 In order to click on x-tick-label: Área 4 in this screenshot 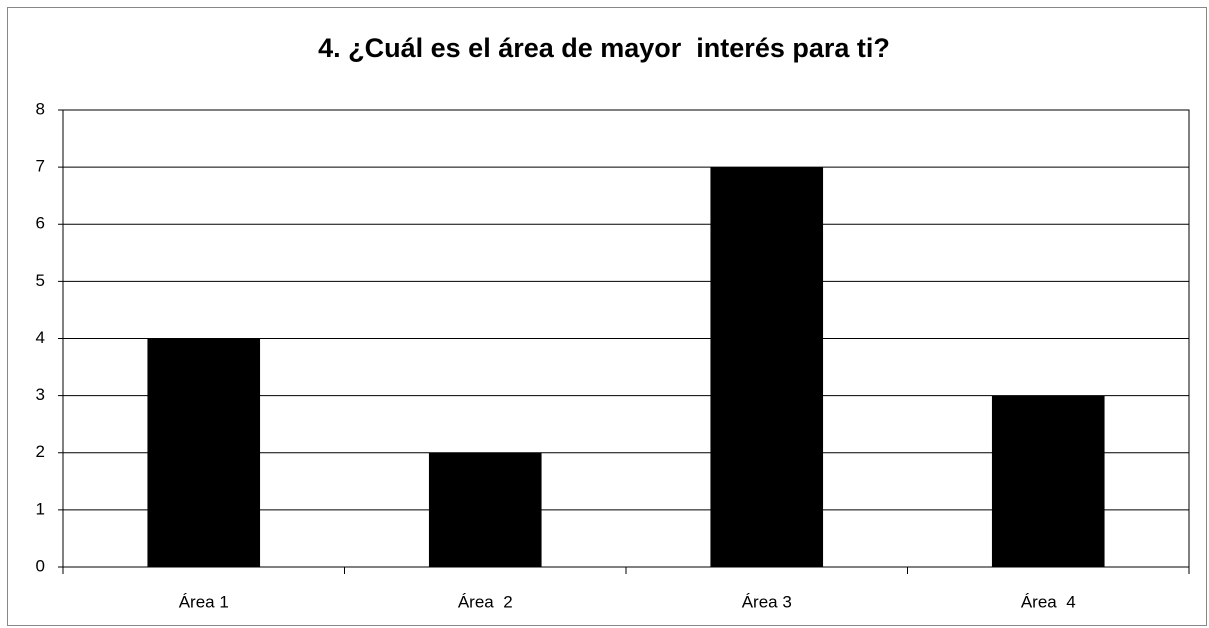, I will do `click(1048, 601)`.